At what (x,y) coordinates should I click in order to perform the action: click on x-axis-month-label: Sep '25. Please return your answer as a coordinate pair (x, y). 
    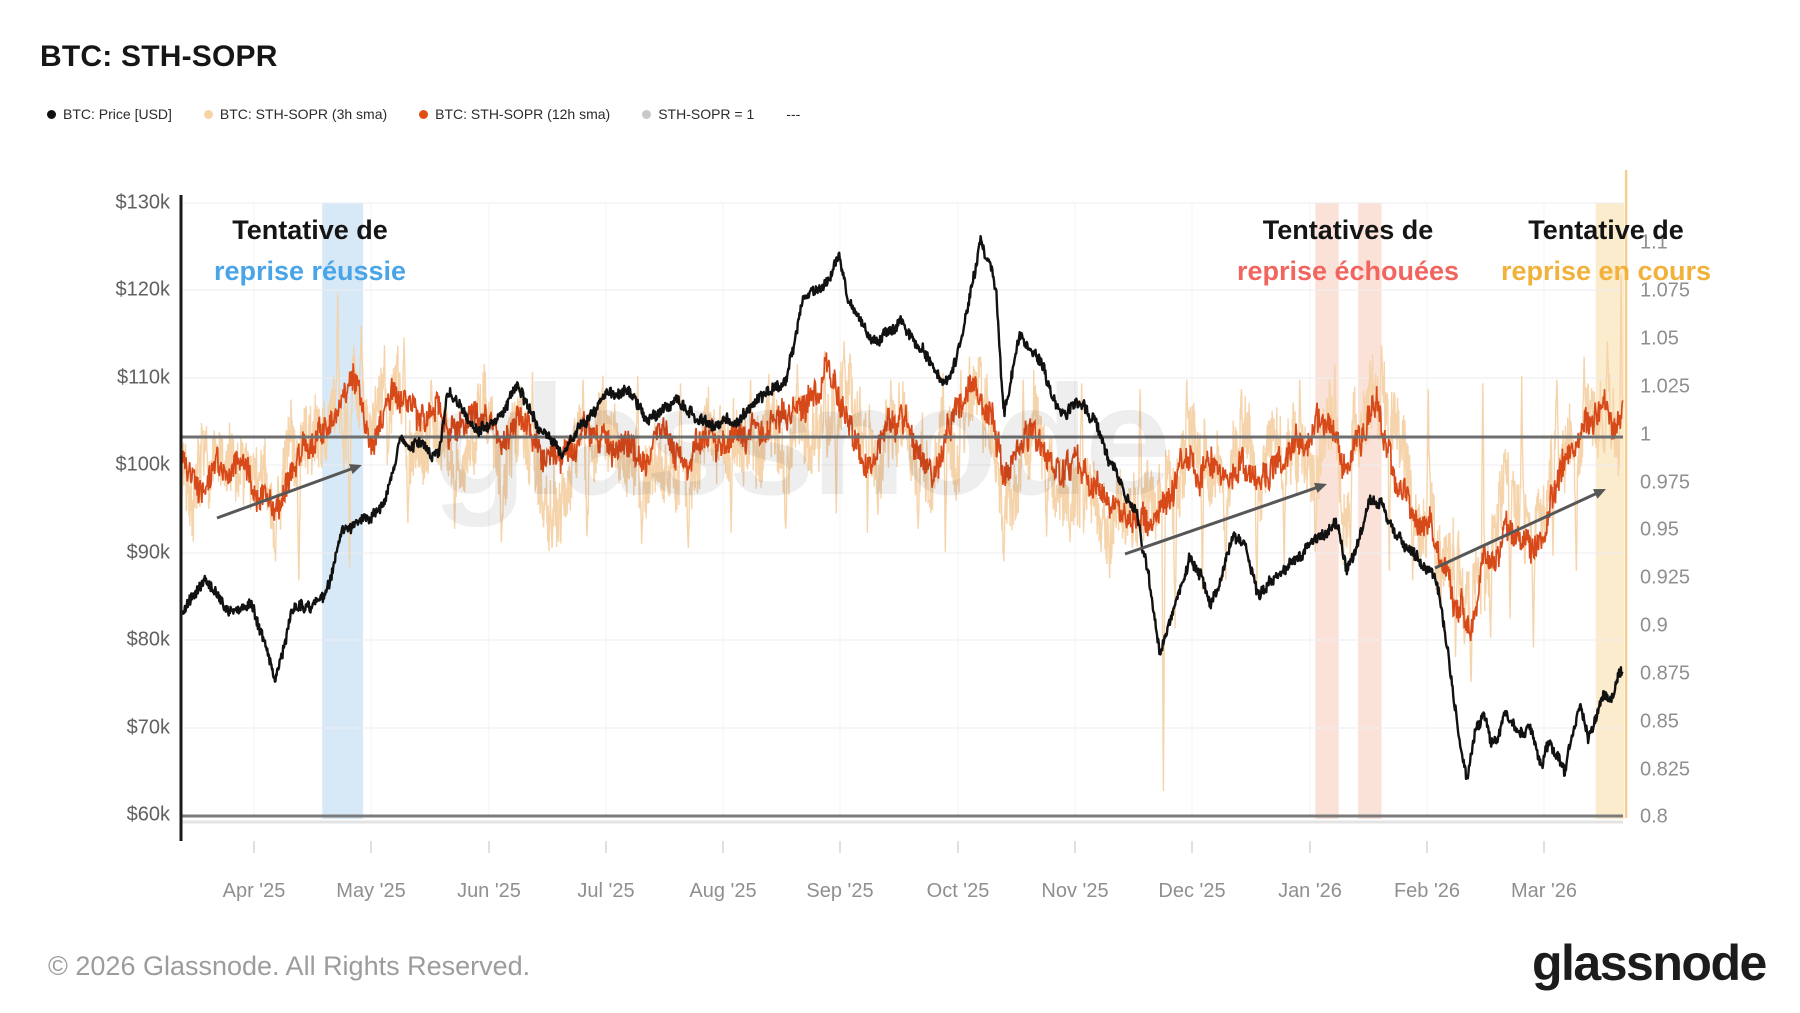
    Looking at the image, I should click on (840, 891).